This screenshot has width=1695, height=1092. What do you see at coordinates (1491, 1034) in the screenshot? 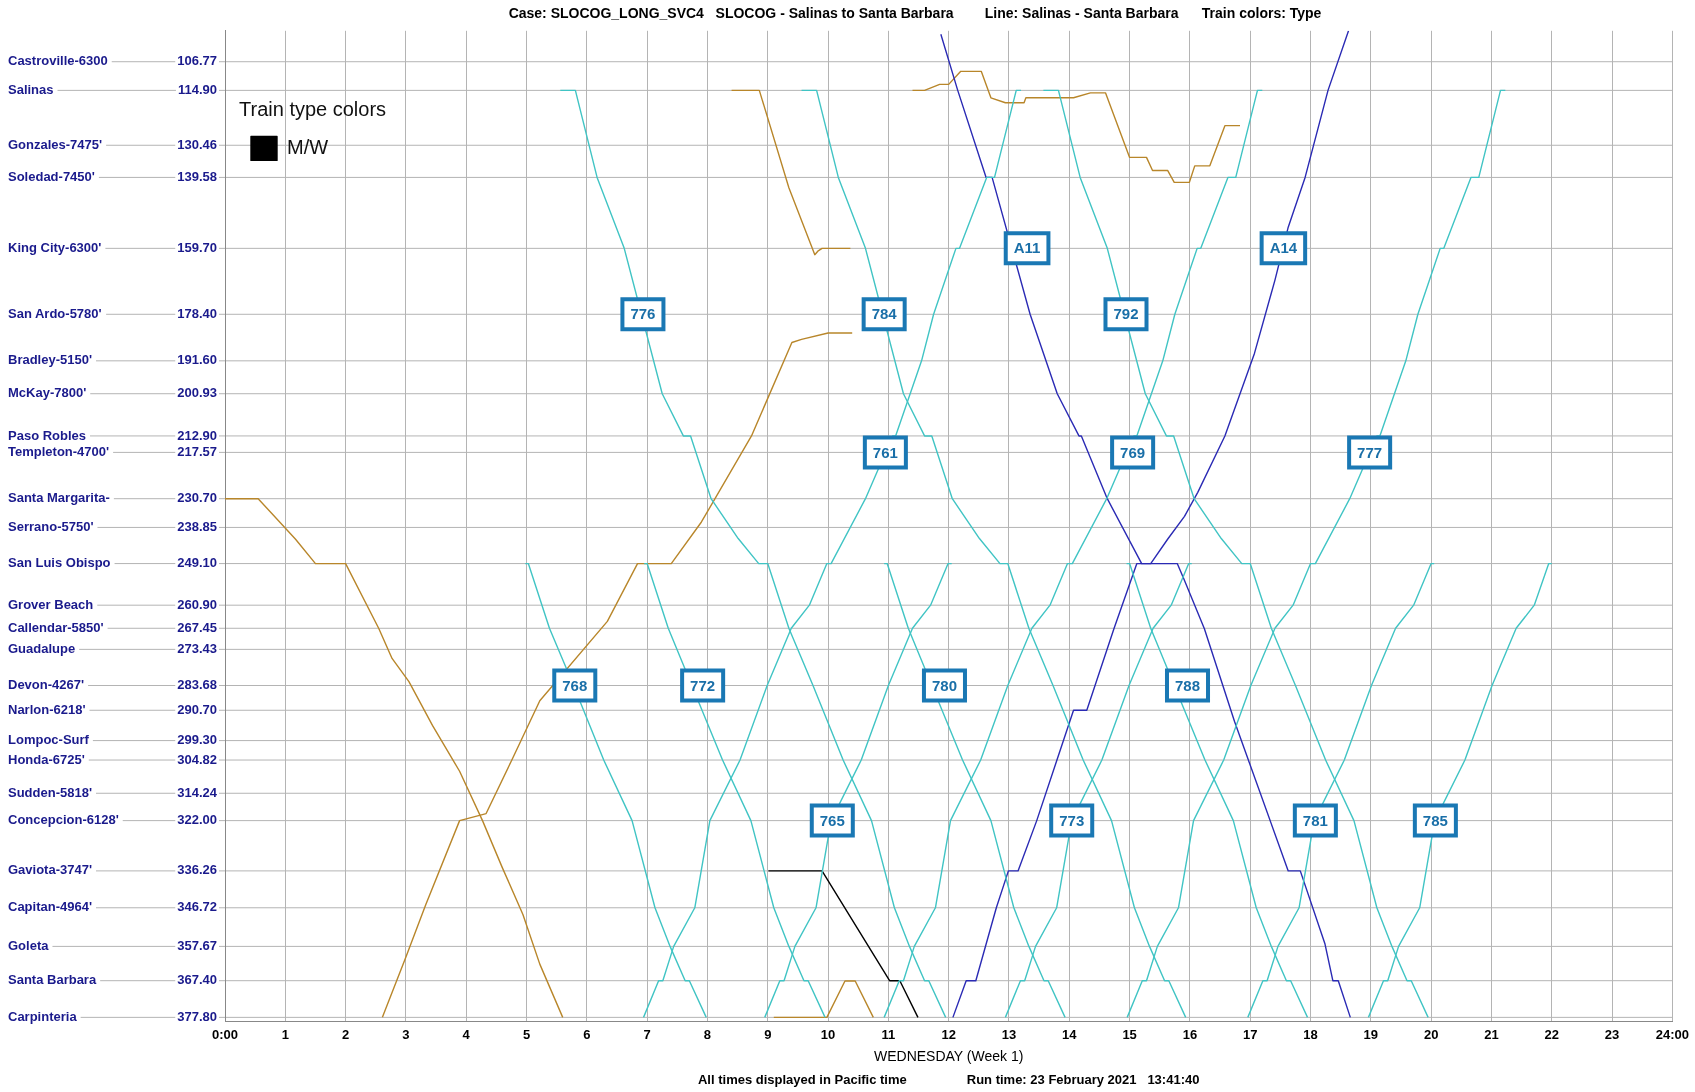
I see `x-tick-label: 21` at bounding box center [1491, 1034].